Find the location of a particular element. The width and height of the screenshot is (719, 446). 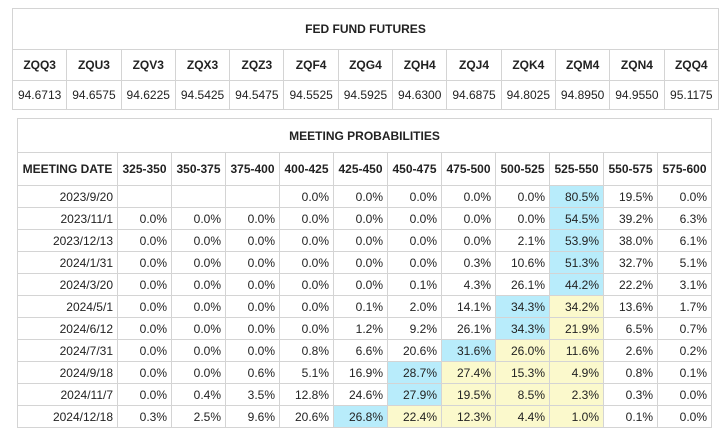

column-header: ZQM4 is located at coordinates (582, 65).